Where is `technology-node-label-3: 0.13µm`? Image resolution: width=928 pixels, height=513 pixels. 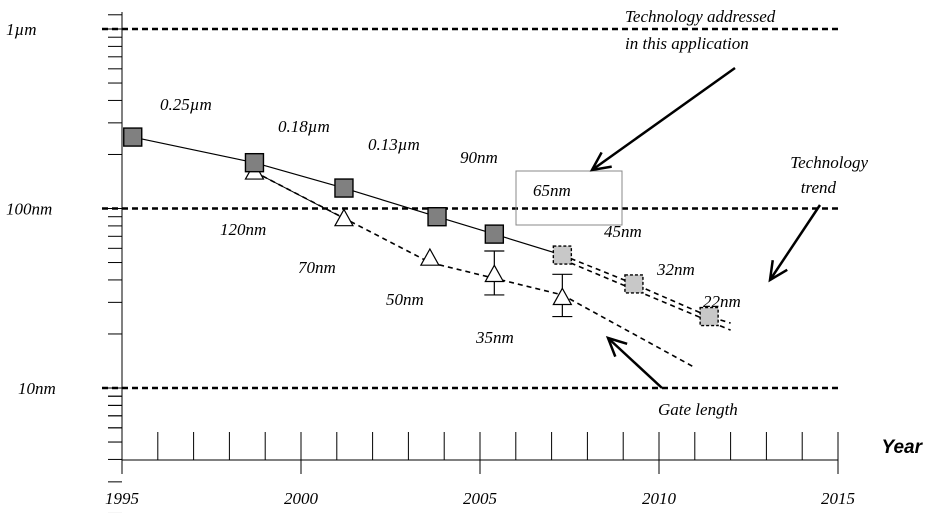
technology-node-label-3: 0.13µm is located at coordinates (394, 144).